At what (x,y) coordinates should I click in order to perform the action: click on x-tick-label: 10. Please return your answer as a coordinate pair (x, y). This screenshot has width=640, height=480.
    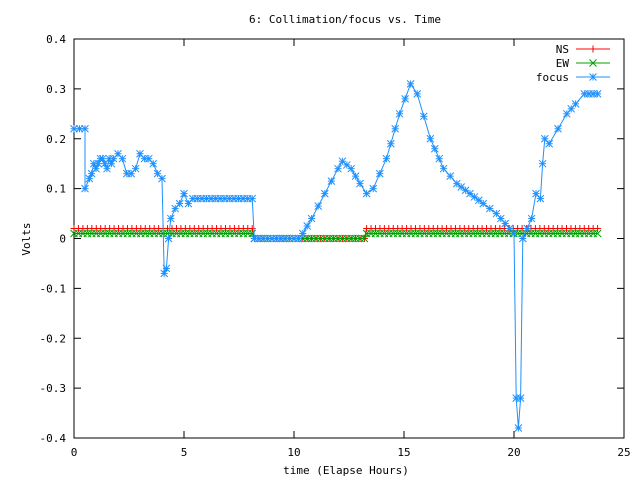
    Looking at the image, I should click on (293, 452).